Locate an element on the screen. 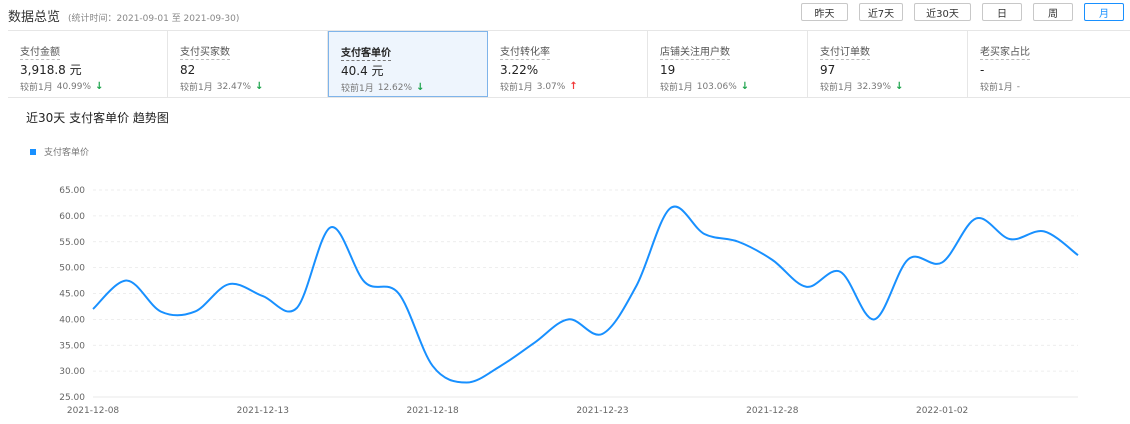 Image resolution: width=1130 pixels, height=424 pixels. kpi-compare: 较前1月 103.06% ↓ is located at coordinates (733, 86).